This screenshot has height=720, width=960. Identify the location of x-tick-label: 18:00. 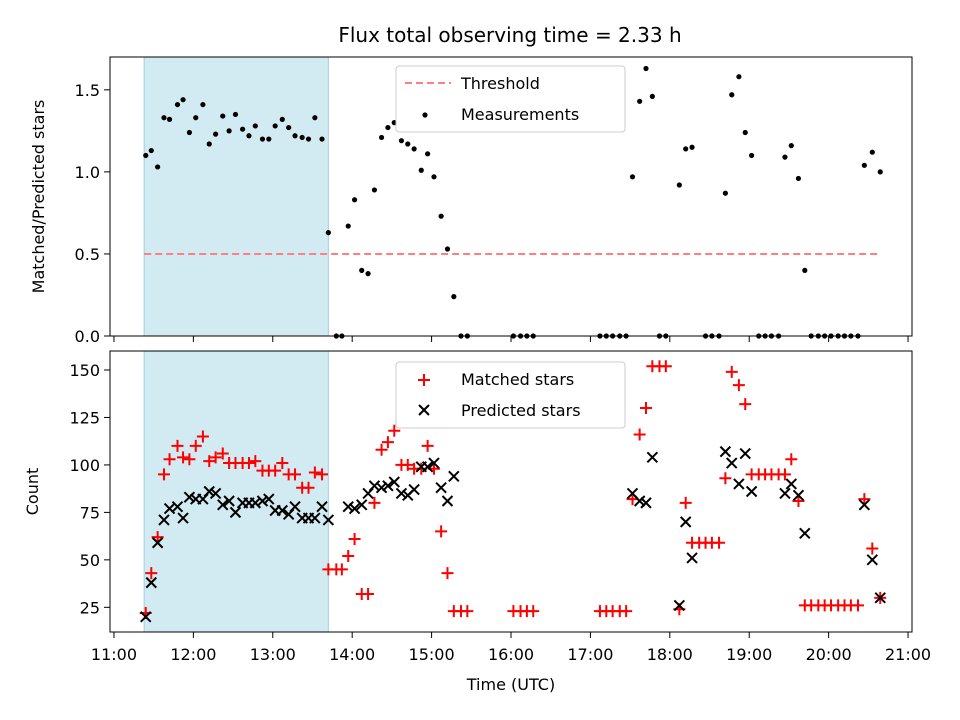
(670, 654).